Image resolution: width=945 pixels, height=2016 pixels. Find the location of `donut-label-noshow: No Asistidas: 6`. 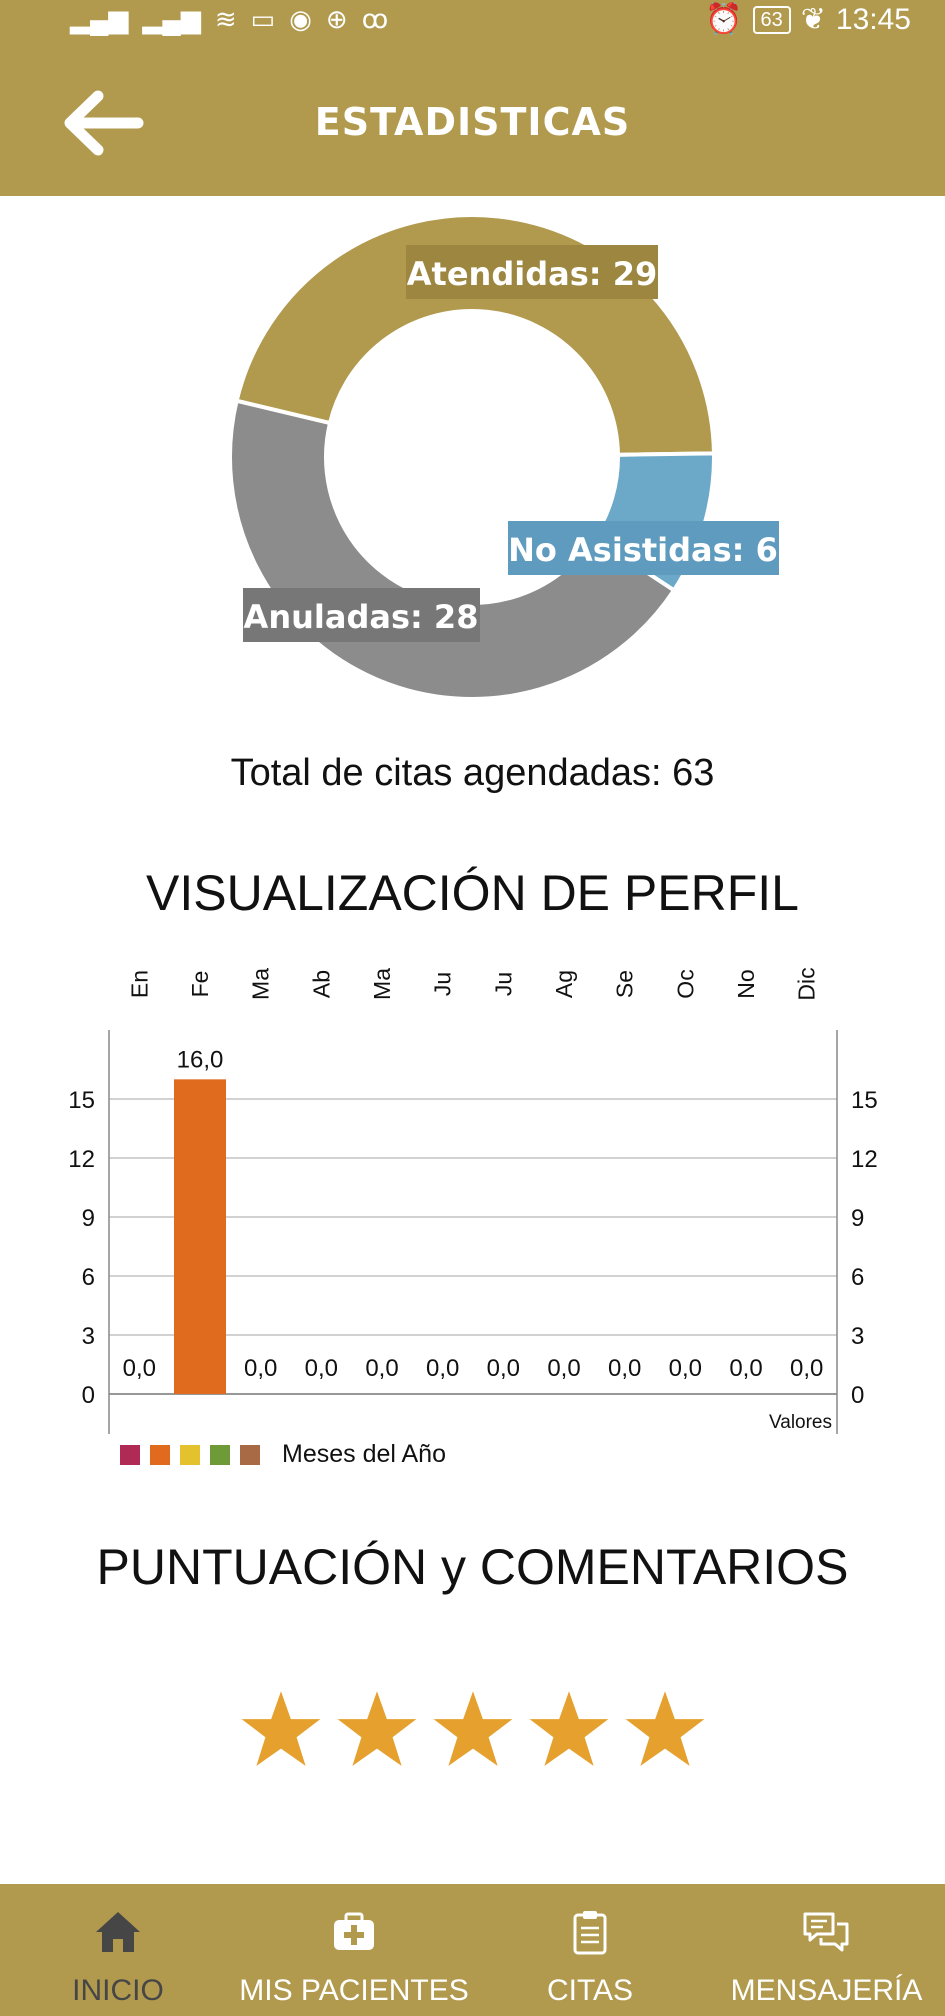

donut-label-noshow: No Asistidas: 6 is located at coordinates (643, 548).